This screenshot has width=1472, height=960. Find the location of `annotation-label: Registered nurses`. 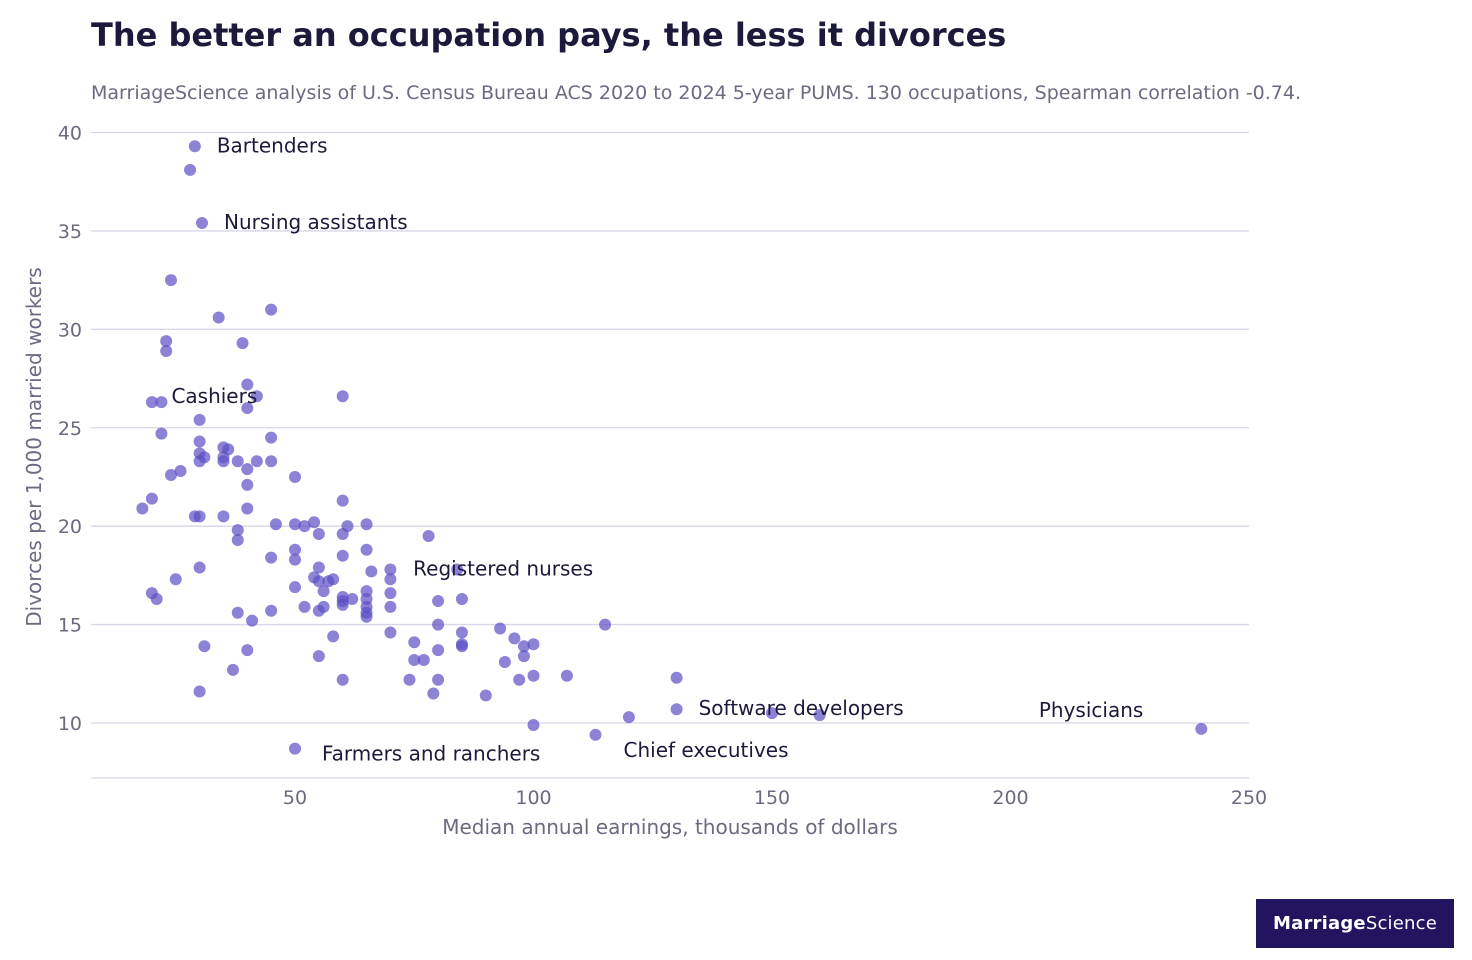

annotation-label: Registered nurses is located at coordinates (503, 568).